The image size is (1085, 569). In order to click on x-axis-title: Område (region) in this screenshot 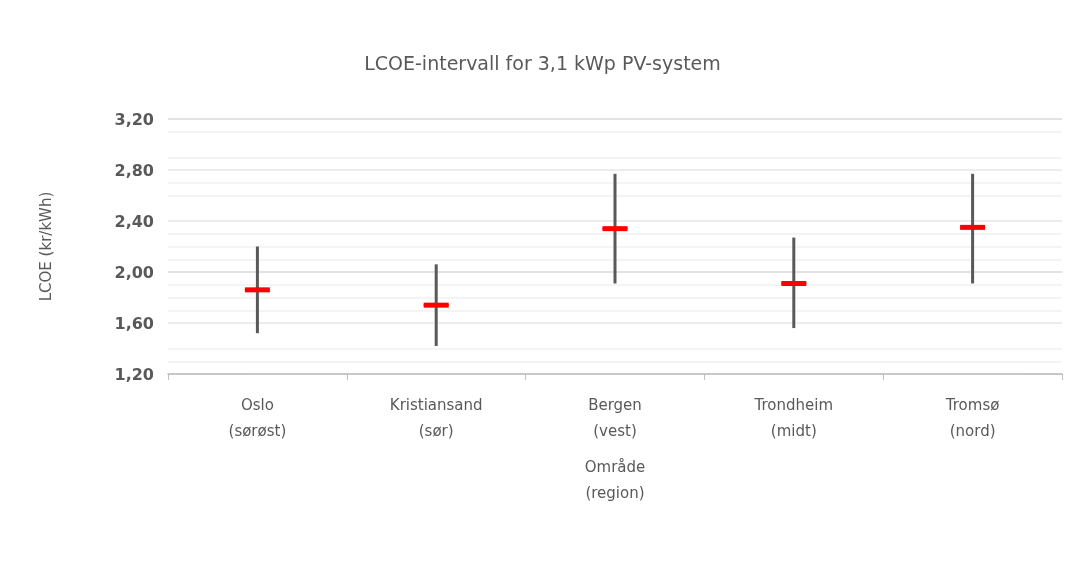, I will do `click(615, 480)`.